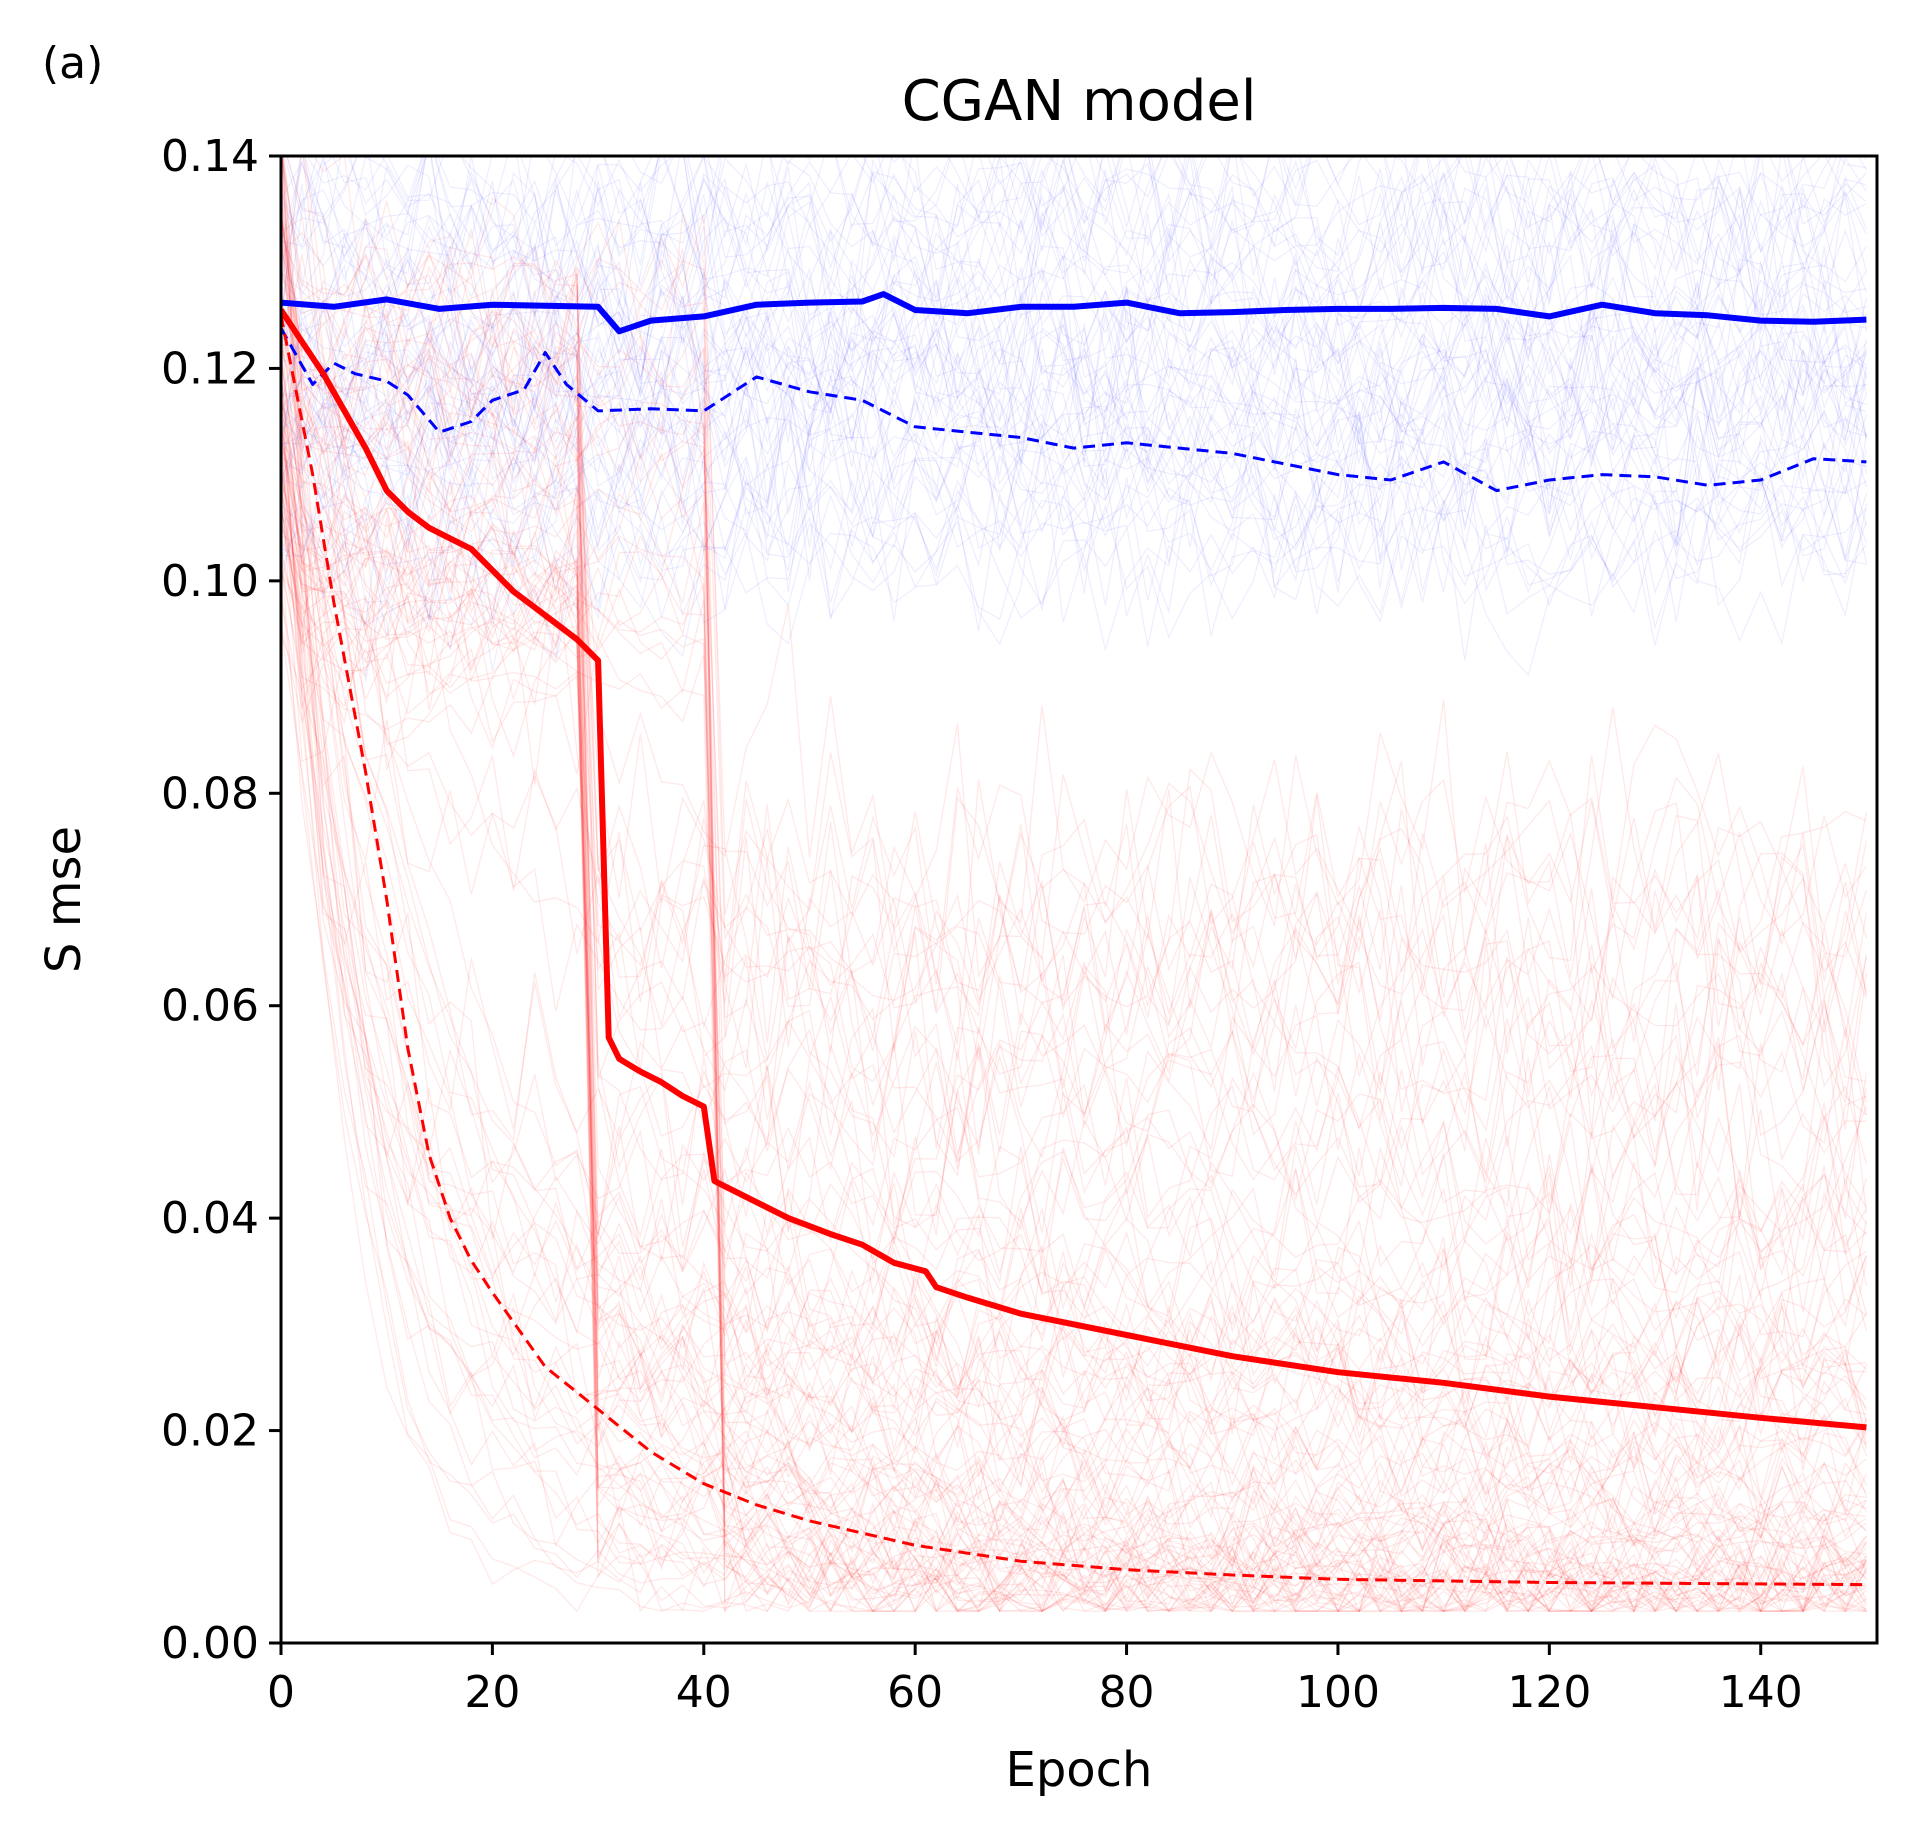 Image resolution: width=1905 pixels, height=1843 pixels. Describe the element at coordinates (221, 900) in the screenshot. I see `y-axis-ticks: 0.00 0.02 0.04 0.06 0.08 0.10 0.12 0.14` at that location.